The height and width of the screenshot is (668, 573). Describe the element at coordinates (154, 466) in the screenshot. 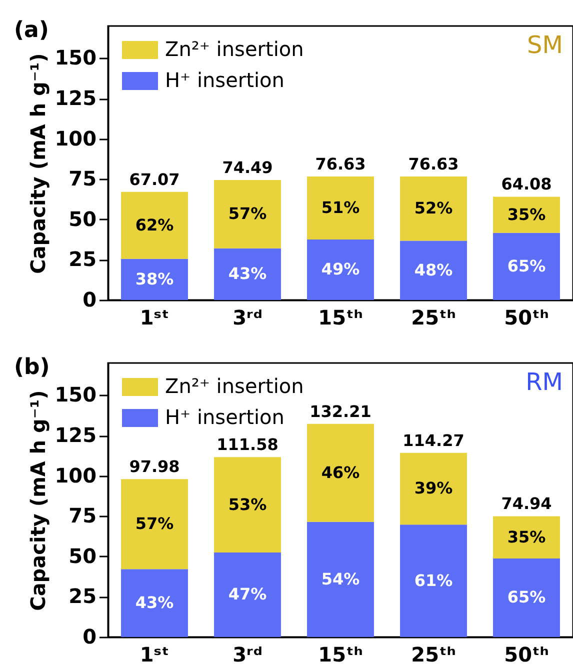

I see `total-label: 97.98` at that location.